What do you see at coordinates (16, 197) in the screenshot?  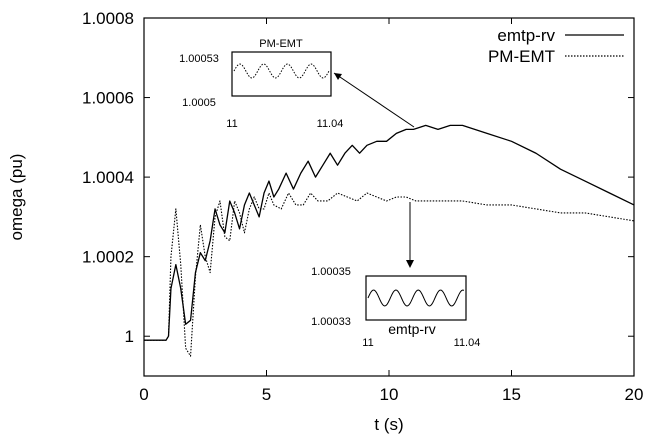 I see `y-axis-title: omega (pu)` at bounding box center [16, 197].